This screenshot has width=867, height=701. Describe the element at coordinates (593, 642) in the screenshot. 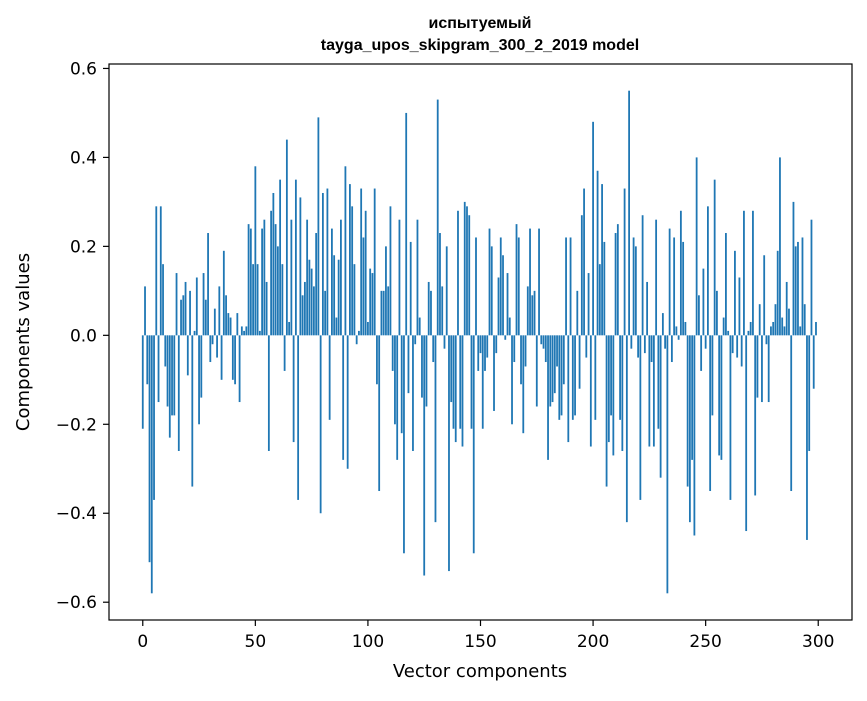

I see `x-tick-label: 200` at that location.